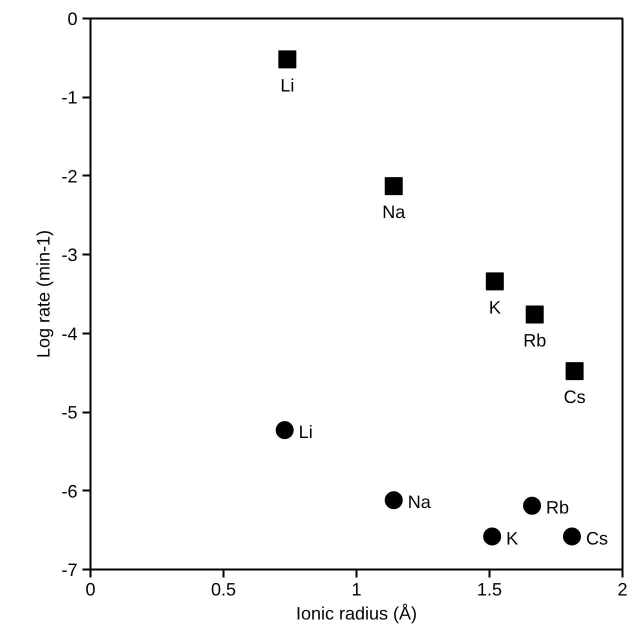 The height and width of the screenshot is (639, 634). What do you see at coordinates (357, 614) in the screenshot?
I see `x-axis-title: Ionic radius (Å)` at bounding box center [357, 614].